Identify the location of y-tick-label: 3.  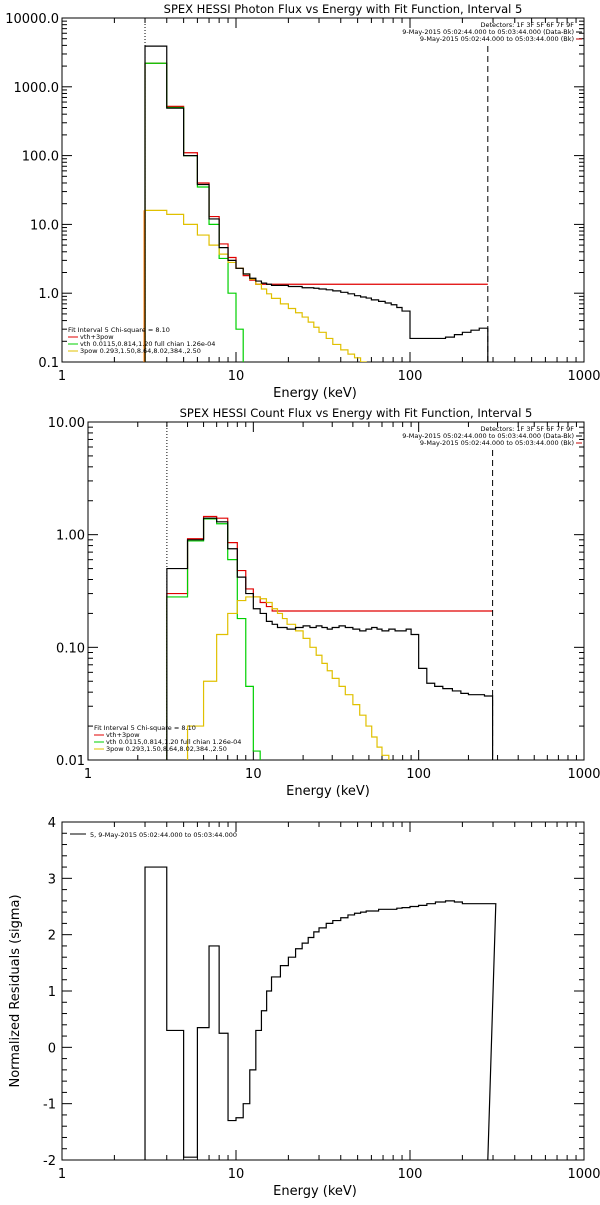
(52, 879).